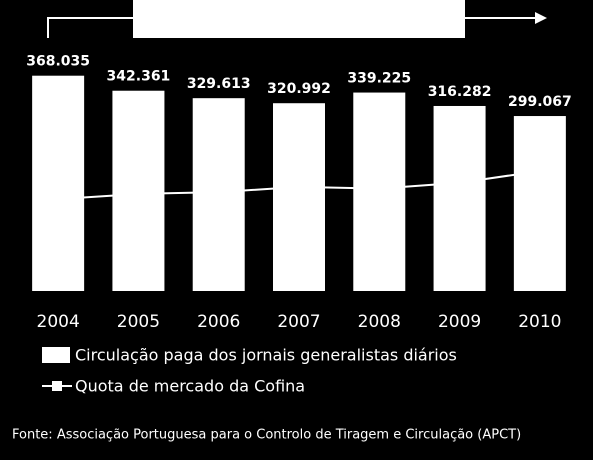 Image resolution: width=593 pixels, height=460 pixels. I want to click on x-tick-label: 2007, so click(298, 322).